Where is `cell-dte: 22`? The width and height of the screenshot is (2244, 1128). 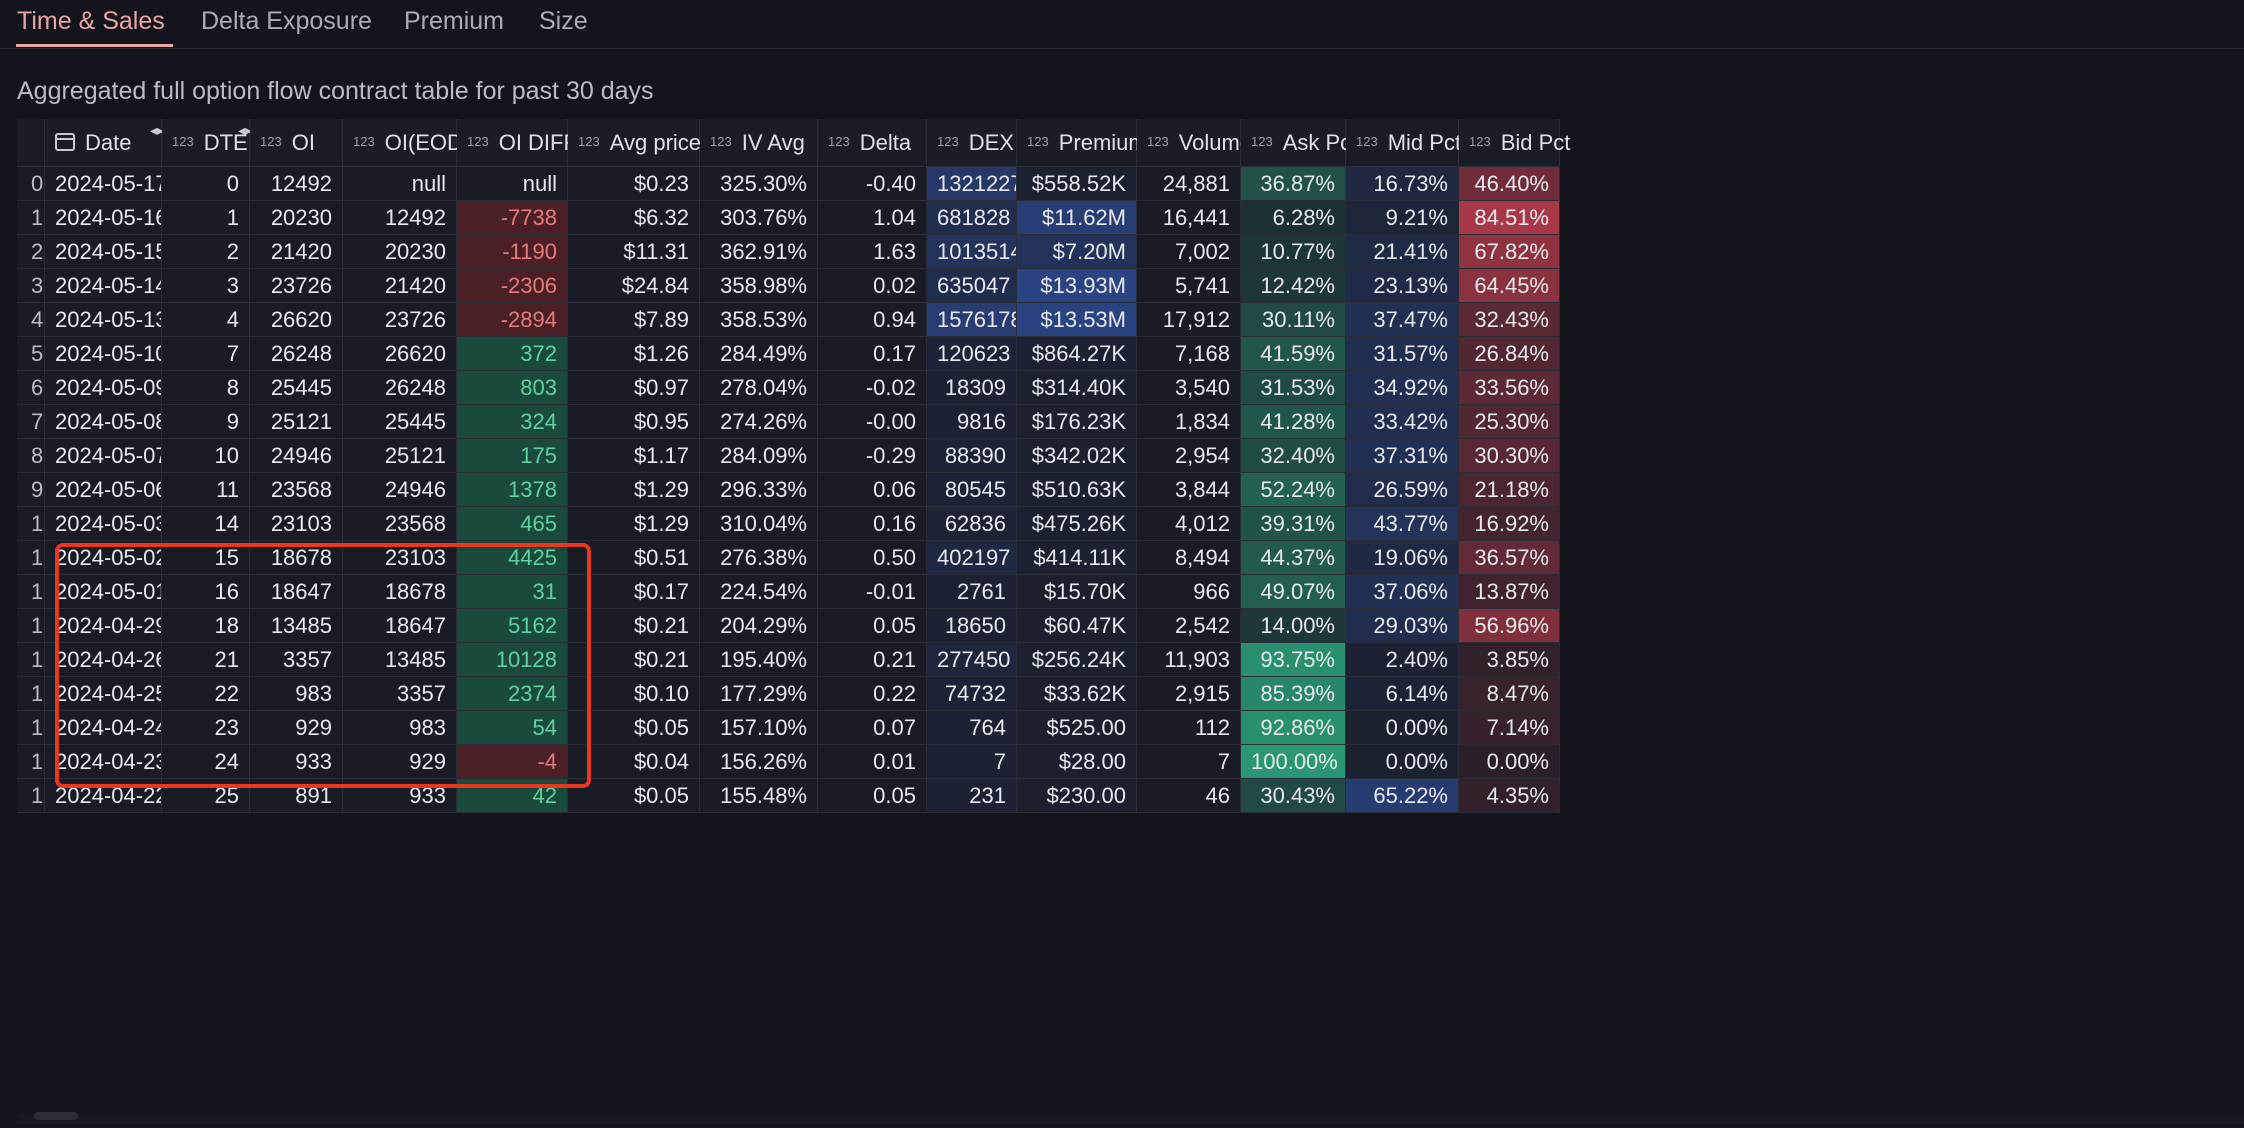 cell-dte: 22 is located at coordinates (206, 694).